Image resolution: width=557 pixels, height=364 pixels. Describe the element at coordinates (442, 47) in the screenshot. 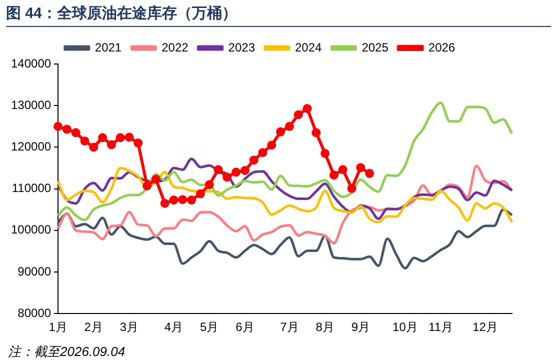

I see `legend-label: 2026` at that location.